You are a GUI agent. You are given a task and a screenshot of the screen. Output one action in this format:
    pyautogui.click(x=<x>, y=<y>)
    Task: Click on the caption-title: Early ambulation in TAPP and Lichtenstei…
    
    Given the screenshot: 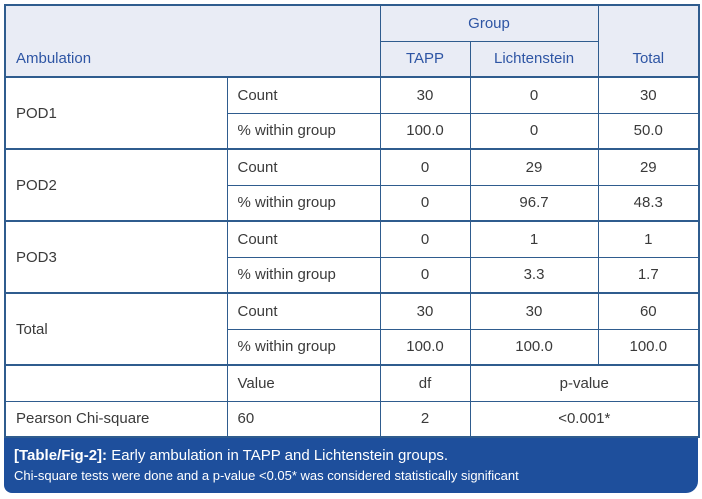 What is the action you would take?
    pyautogui.click(x=280, y=455)
    